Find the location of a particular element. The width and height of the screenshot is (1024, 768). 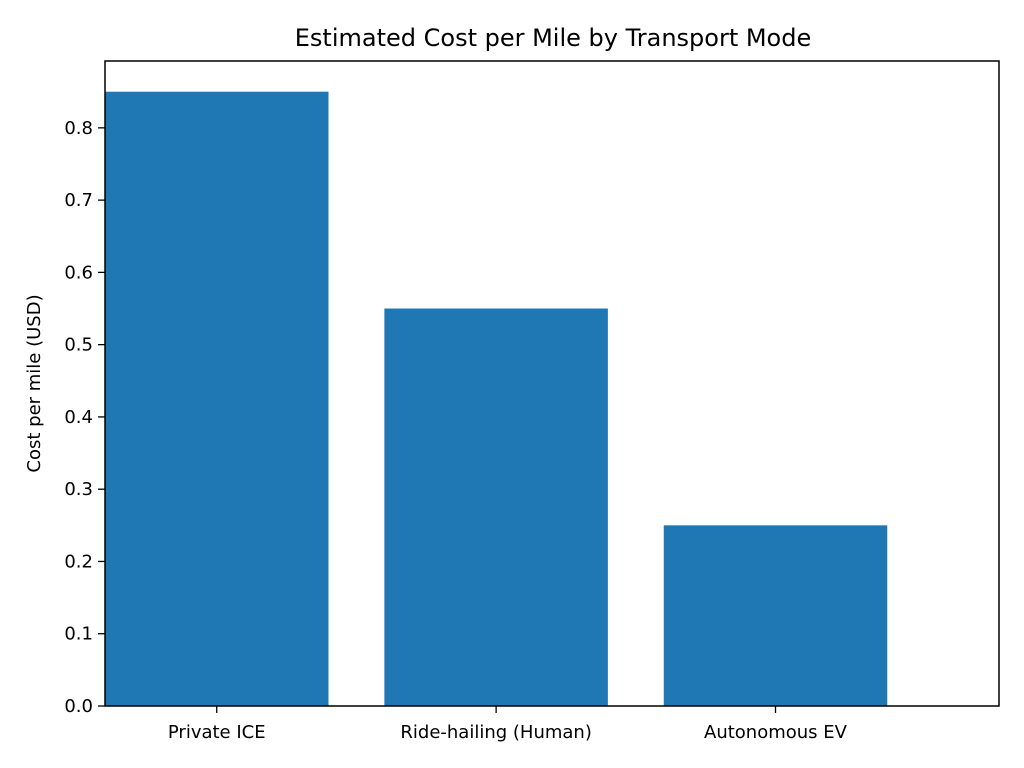

y-tick-label-5: 0.5 is located at coordinates (78, 345).